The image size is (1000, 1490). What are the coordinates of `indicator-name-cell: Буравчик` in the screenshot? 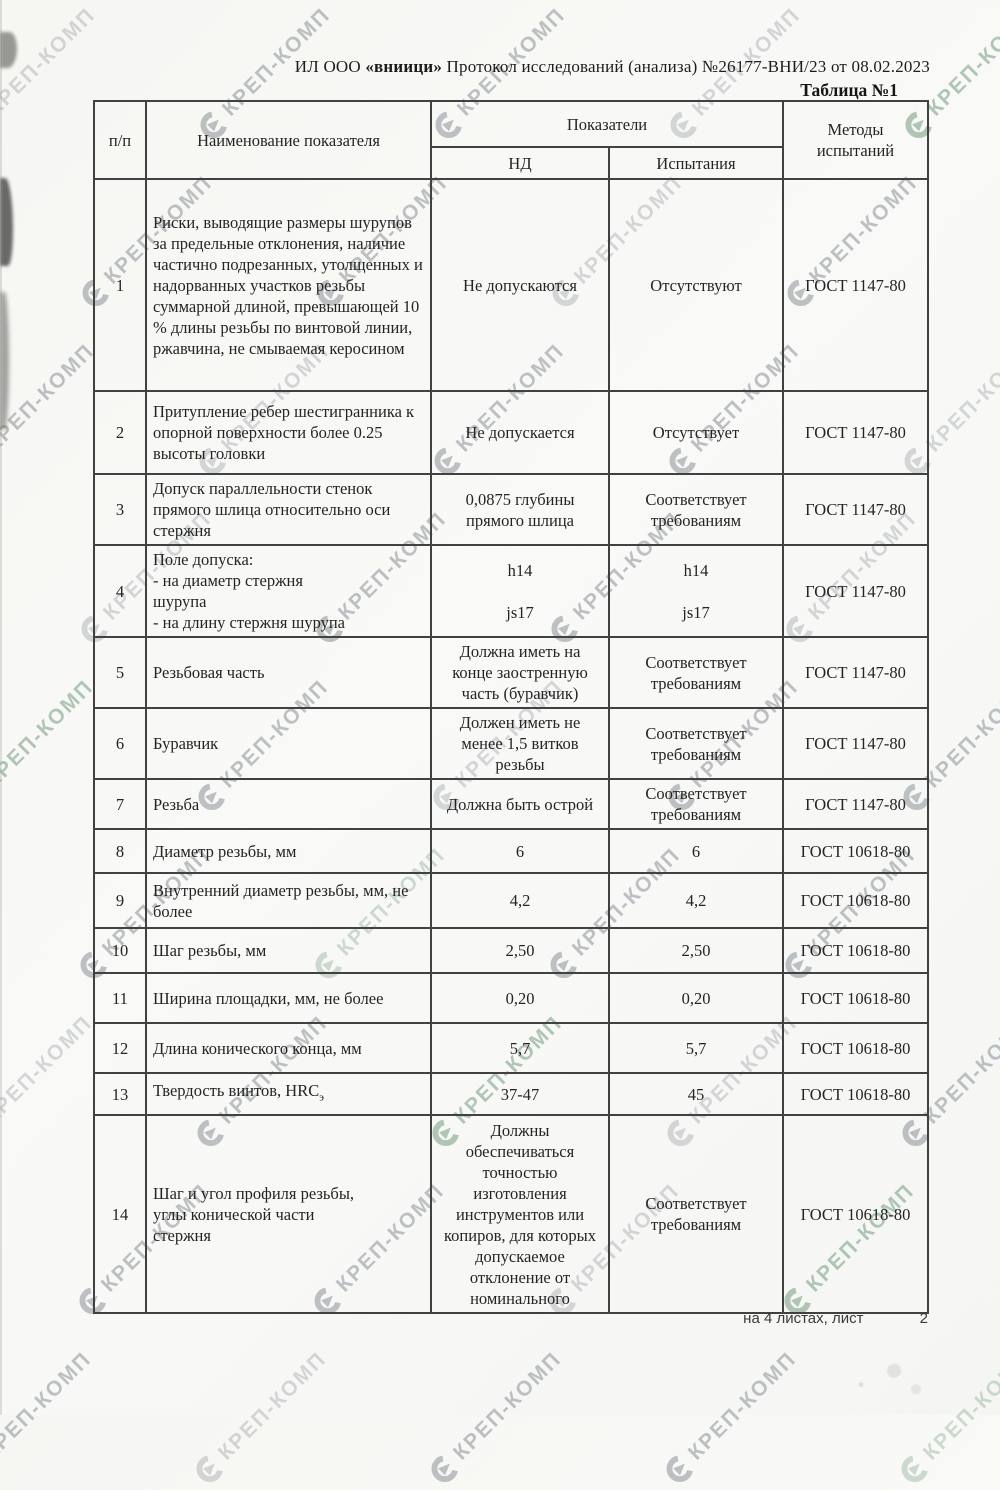 It's located at (288, 743).